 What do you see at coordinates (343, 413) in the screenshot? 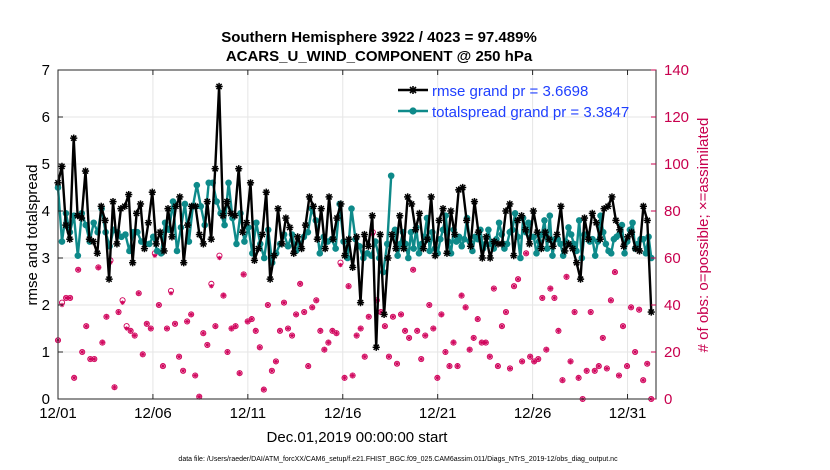
I see `x-tick-label: 12/16` at bounding box center [343, 413].